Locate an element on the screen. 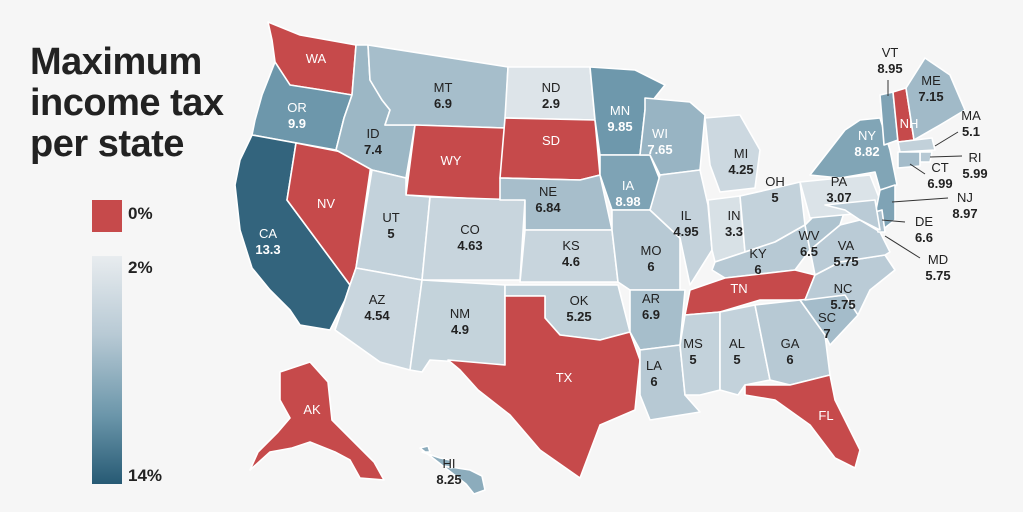 The width and height of the screenshot is (1023, 512). state-abbr: NV is located at coordinates (326, 203).